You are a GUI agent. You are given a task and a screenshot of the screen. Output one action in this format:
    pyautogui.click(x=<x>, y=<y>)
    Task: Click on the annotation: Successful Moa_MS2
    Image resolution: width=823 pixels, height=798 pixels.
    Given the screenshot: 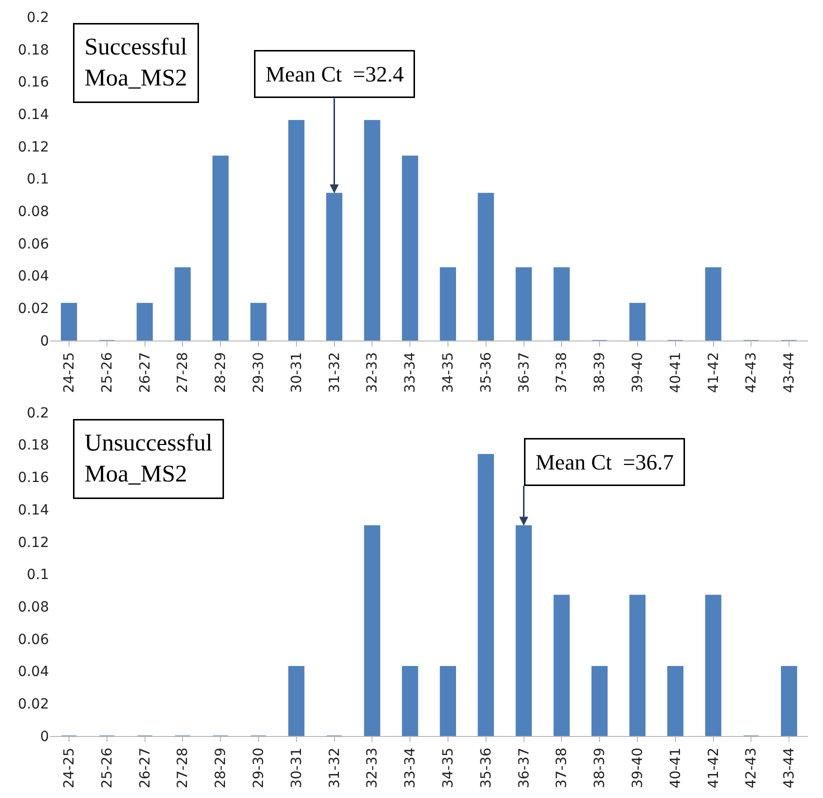 What is the action you would take?
    pyautogui.click(x=136, y=63)
    